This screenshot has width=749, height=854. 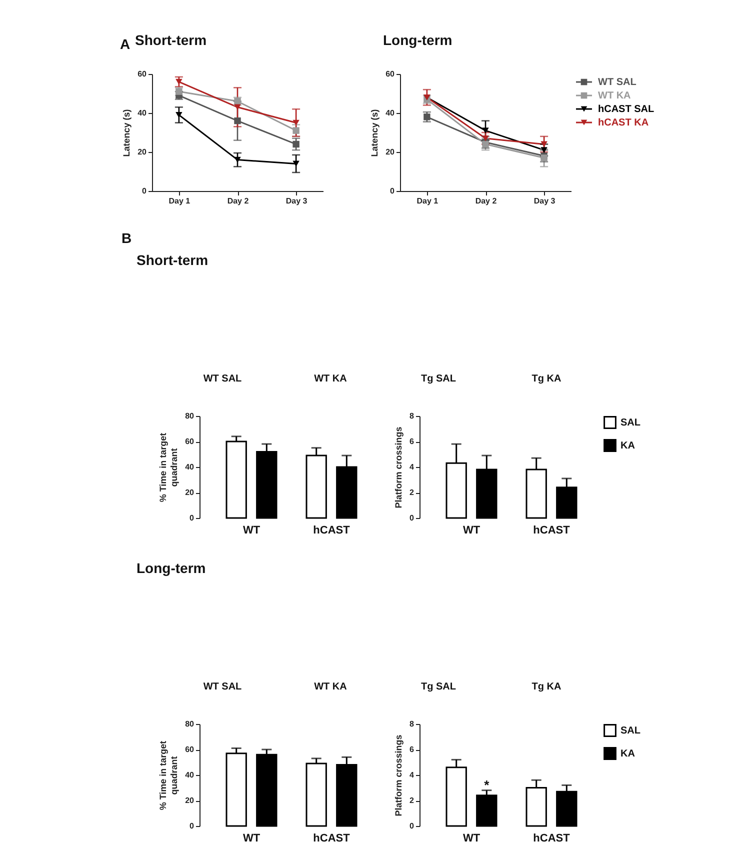 What do you see at coordinates (172, 260) in the screenshot?
I see `text: Short-term` at bounding box center [172, 260].